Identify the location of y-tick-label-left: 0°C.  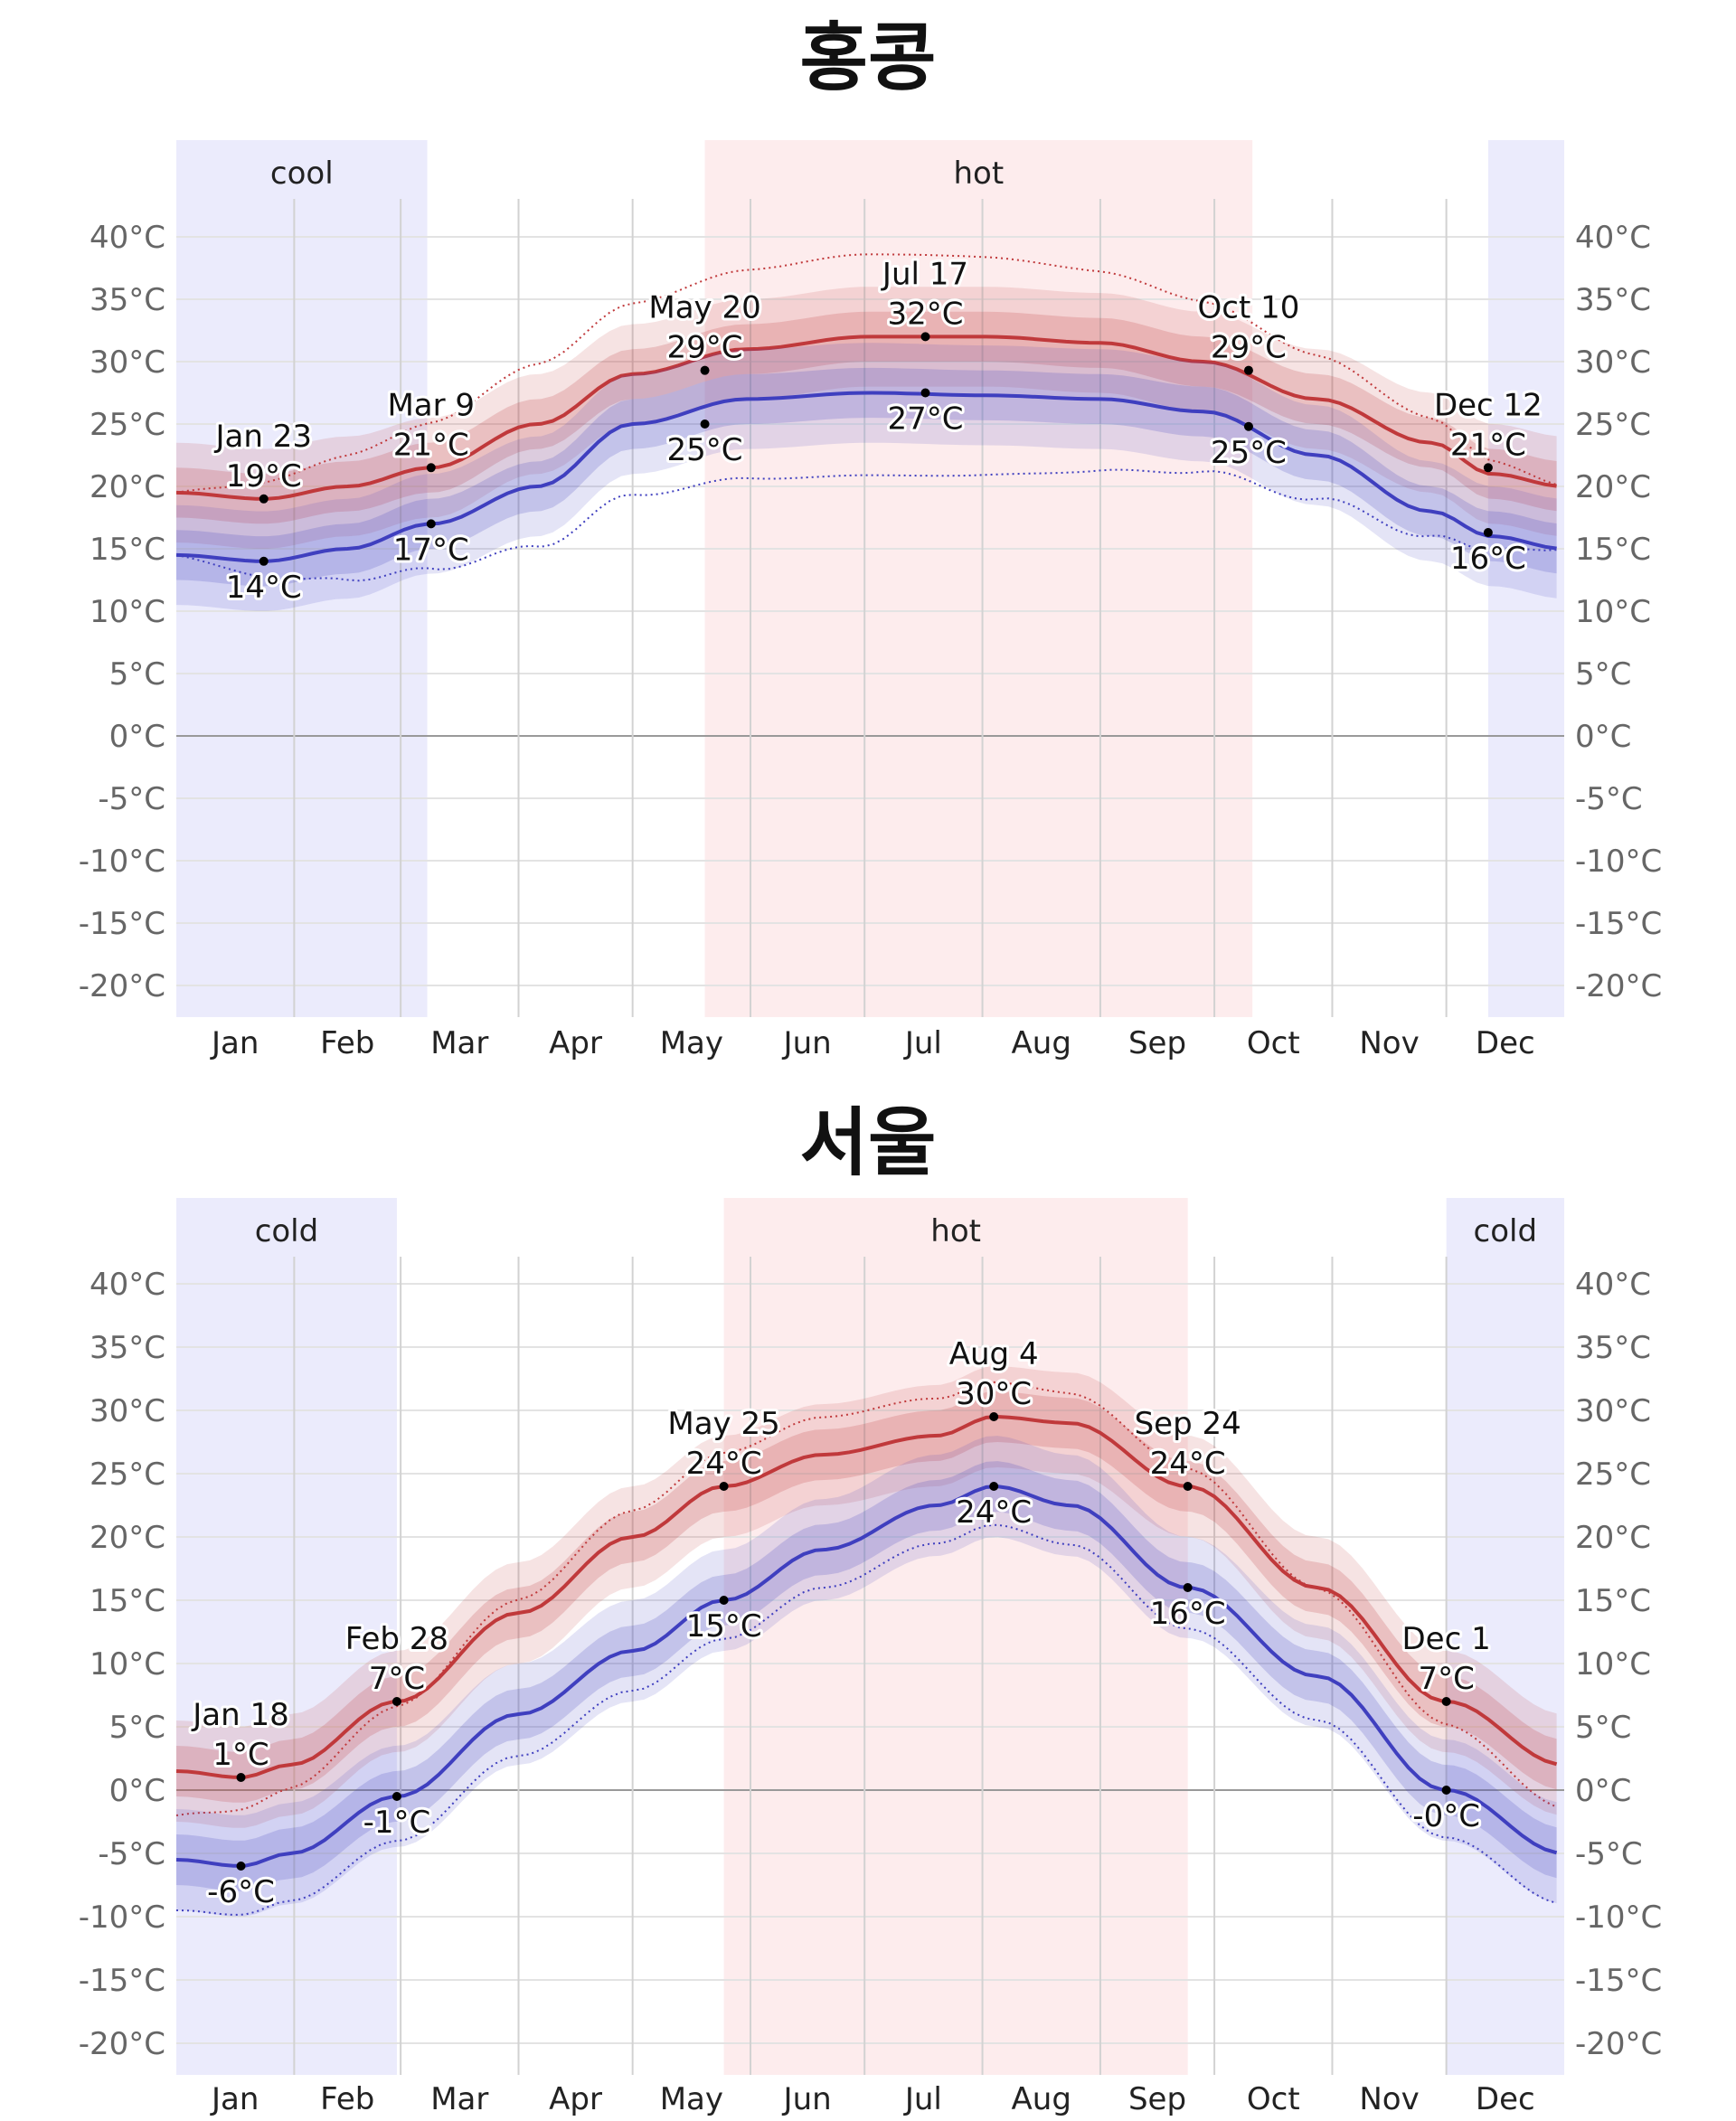
(137, 737).